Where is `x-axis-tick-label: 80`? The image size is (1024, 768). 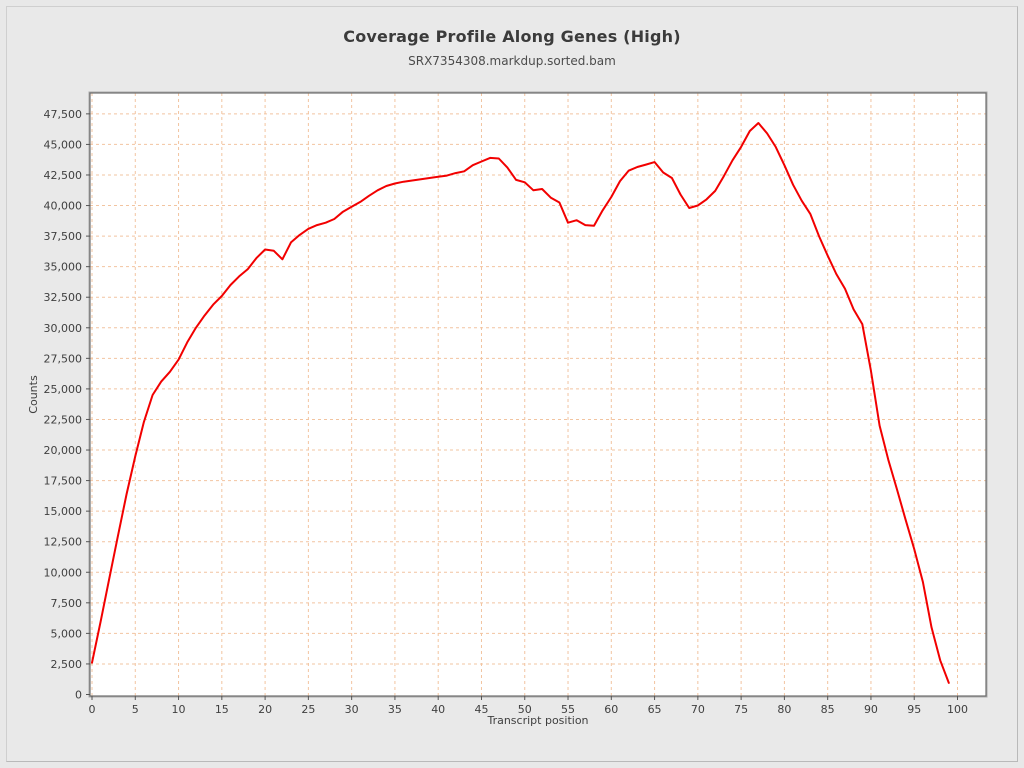 x-axis-tick-label: 80 is located at coordinates (784, 709).